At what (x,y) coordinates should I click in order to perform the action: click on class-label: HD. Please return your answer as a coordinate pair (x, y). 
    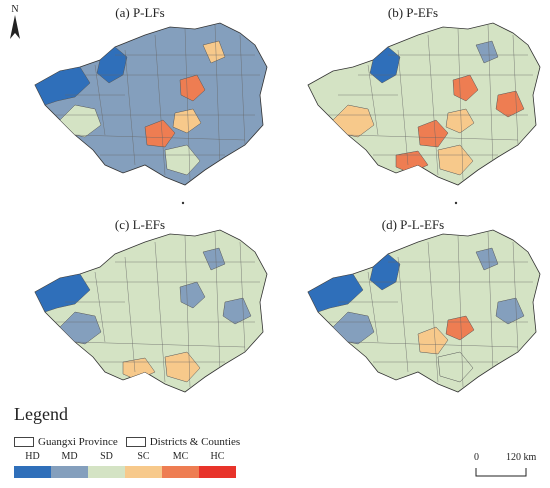
    Looking at the image, I should click on (32, 456).